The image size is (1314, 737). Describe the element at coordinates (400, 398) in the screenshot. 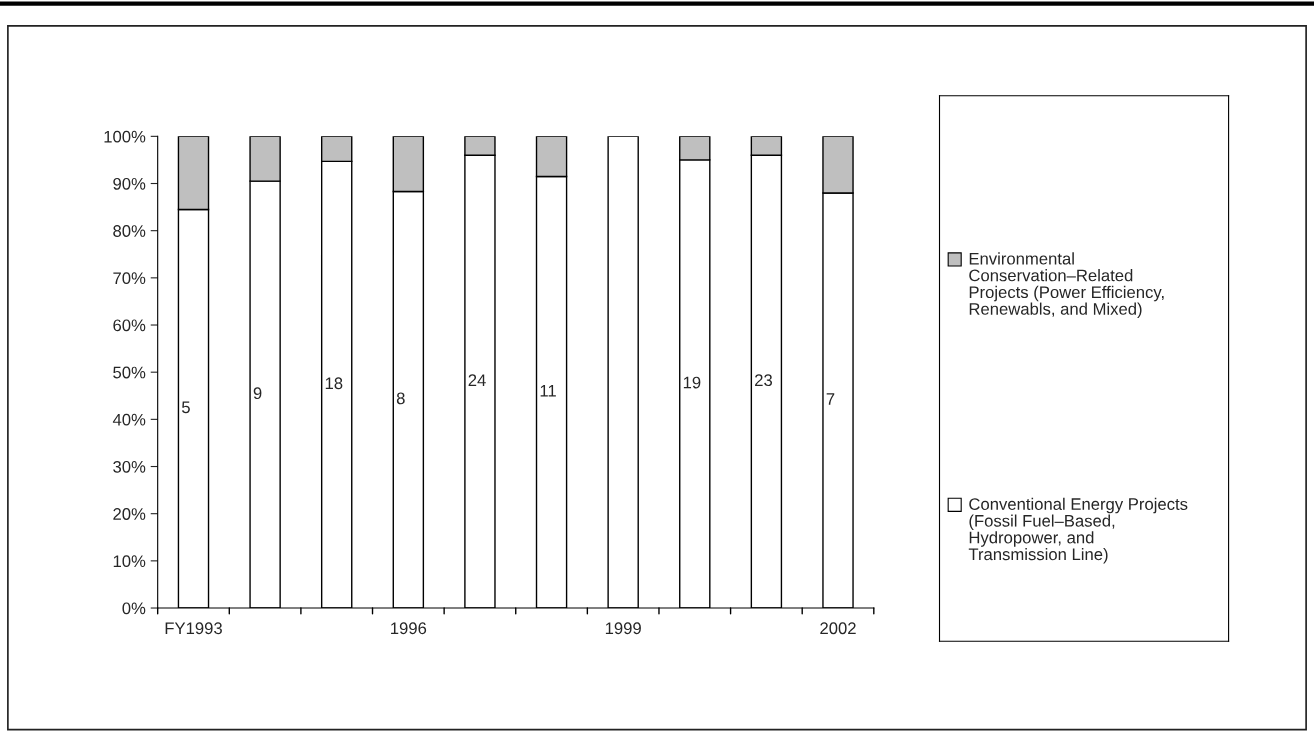

I see `annotation: 8` at that location.